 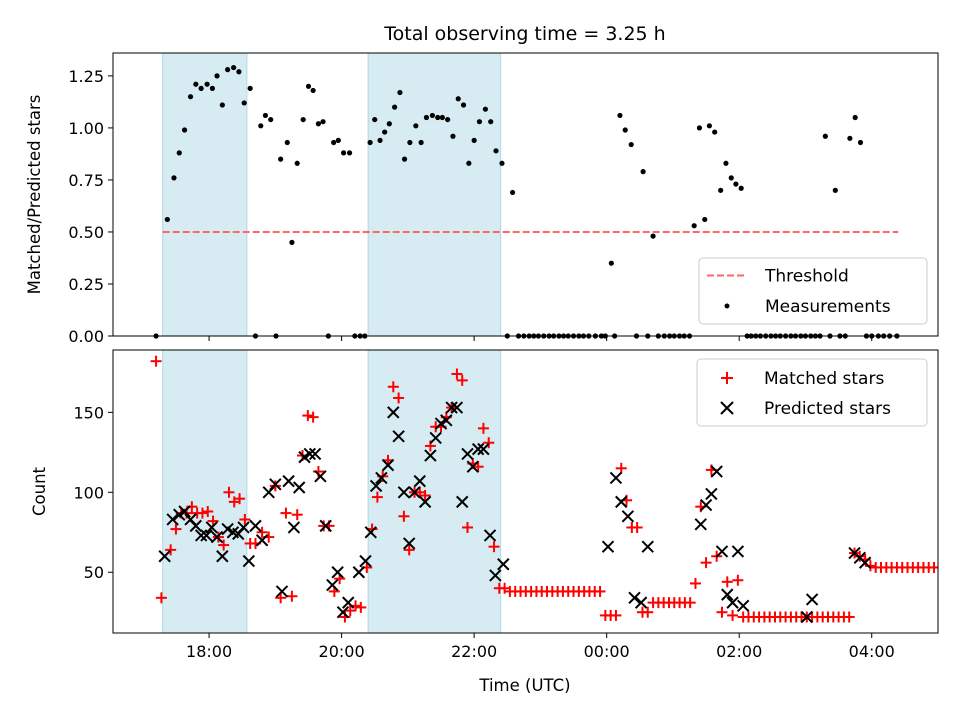 What do you see at coordinates (524, 685) in the screenshot?
I see `x-axis-label: Time (UTC)` at bounding box center [524, 685].